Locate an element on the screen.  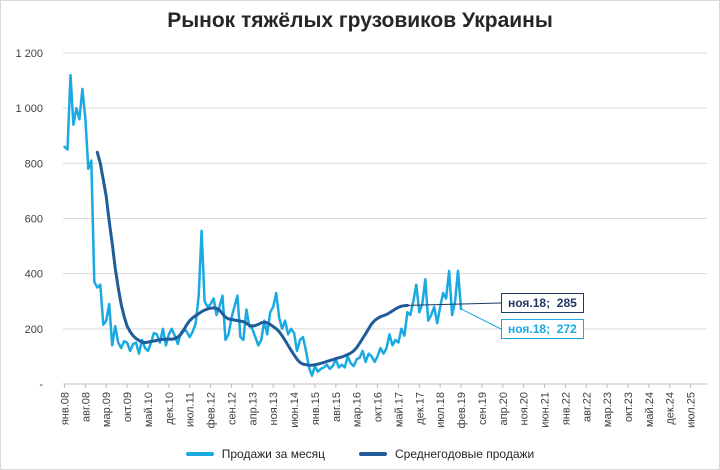
y-tick-label: 600 is located at coordinates (34, 220).